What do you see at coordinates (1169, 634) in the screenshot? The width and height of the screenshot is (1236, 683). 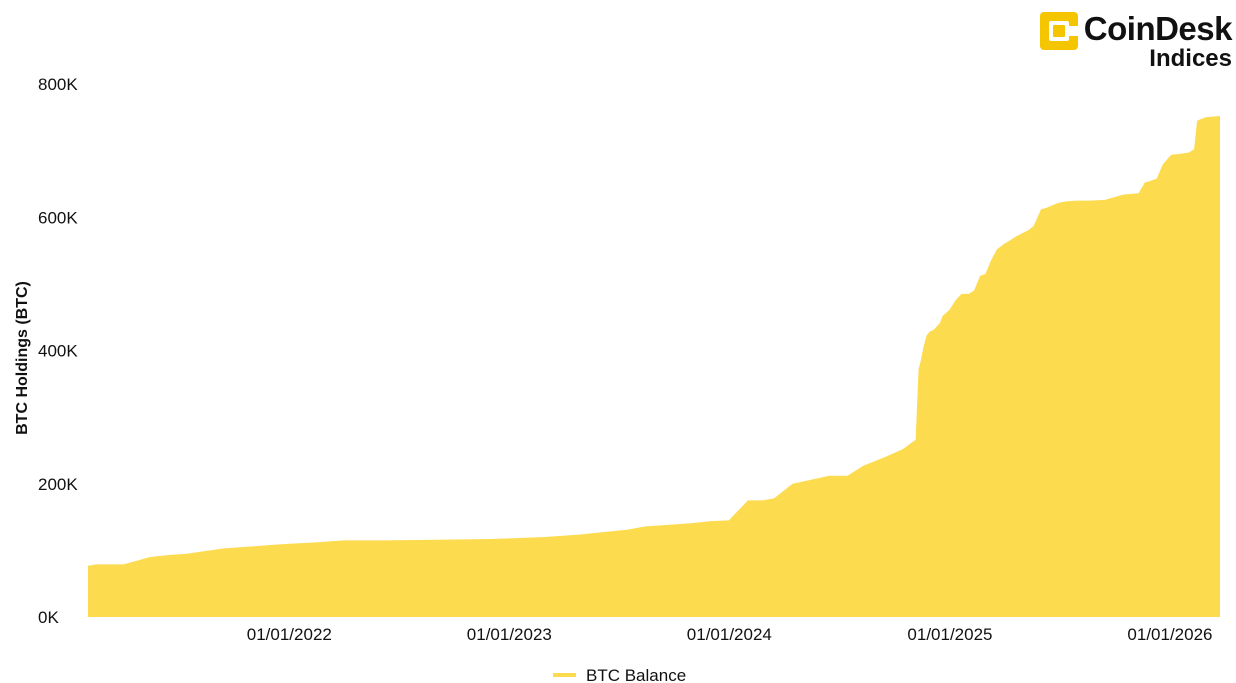 I see `x-tick-label: 01/01/2026` at bounding box center [1169, 634].